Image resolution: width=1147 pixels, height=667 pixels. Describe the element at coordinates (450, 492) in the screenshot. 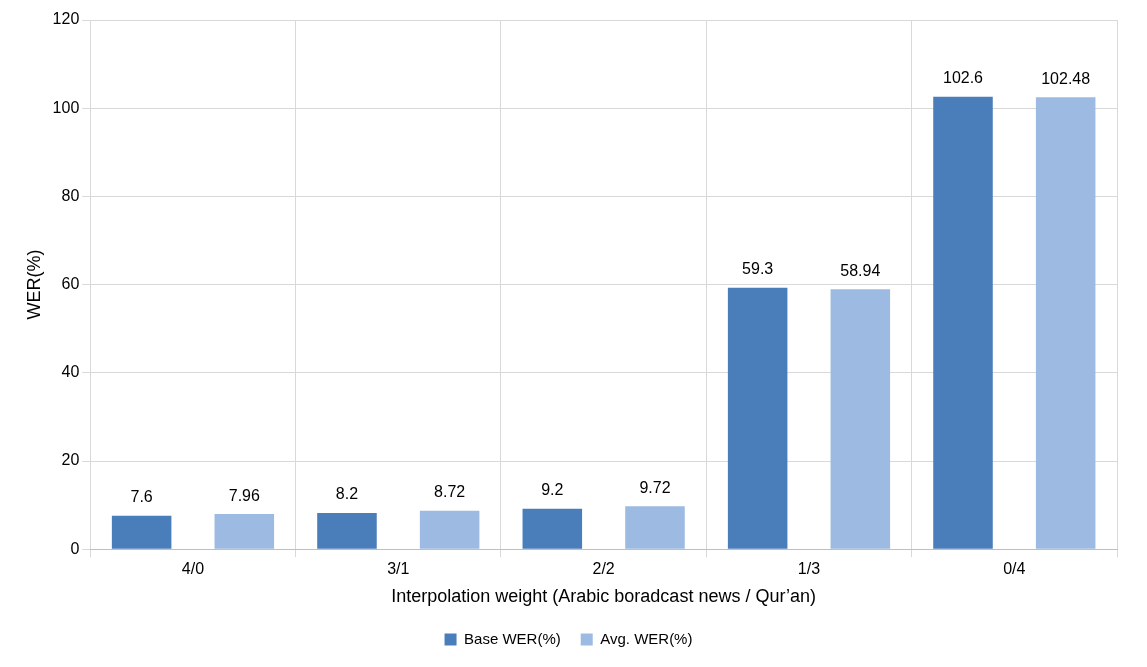

I see `data-label: 8.72` at that location.